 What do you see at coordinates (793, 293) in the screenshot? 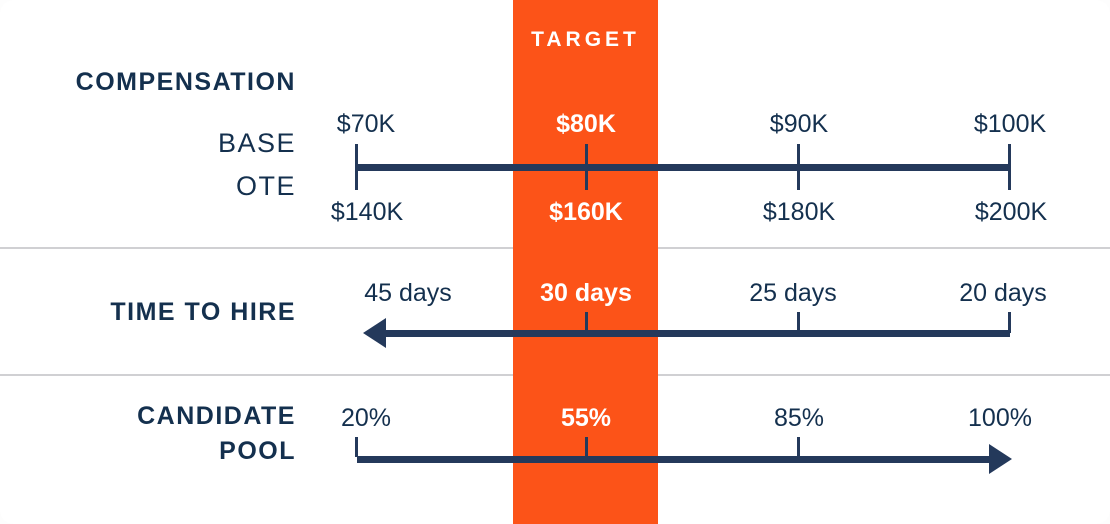
I see `time-tick-label: 25 days` at bounding box center [793, 293].